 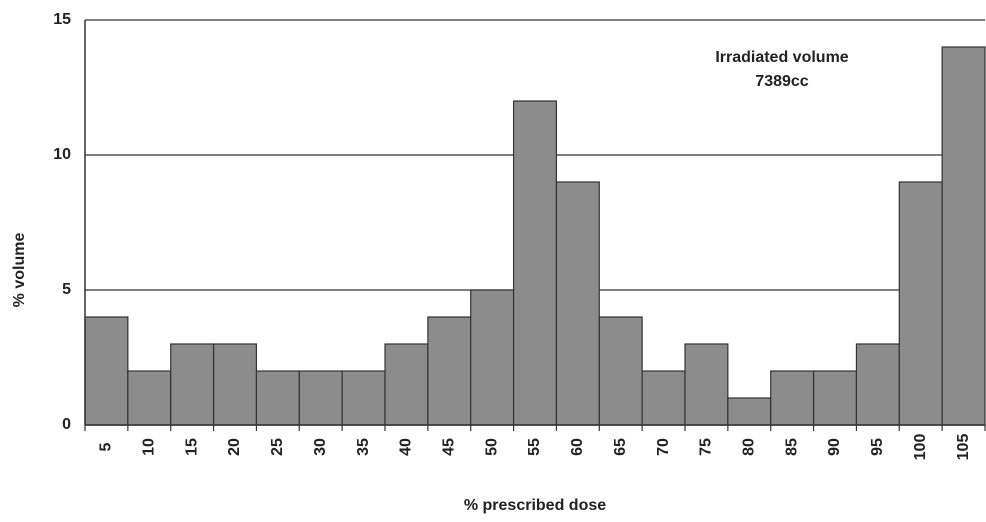 What do you see at coordinates (834, 447) in the screenshot?
I see `x-tick-label: 90` at bounding box center [834, 447].